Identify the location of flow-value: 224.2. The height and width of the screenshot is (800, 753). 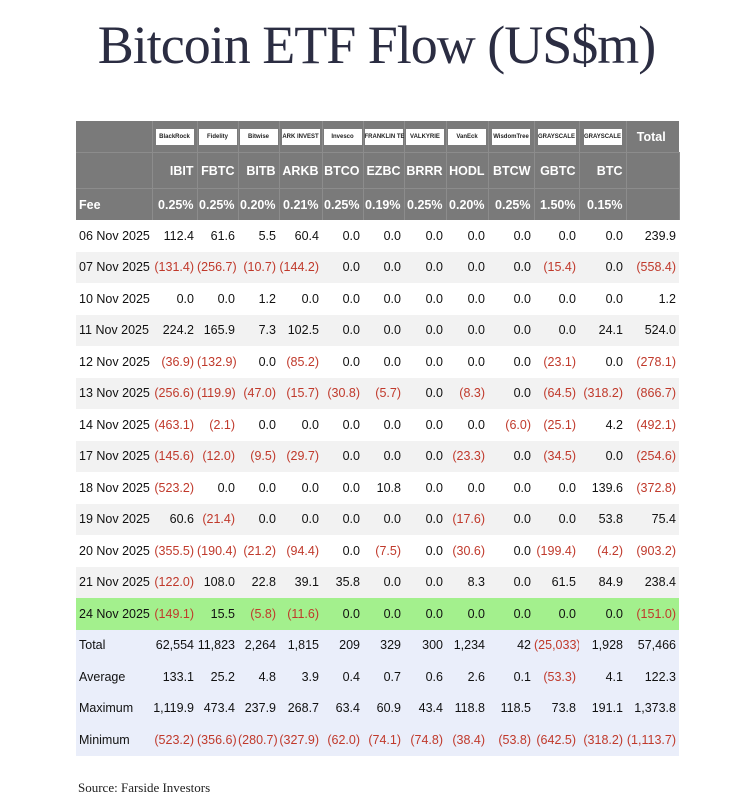
(174, 330).